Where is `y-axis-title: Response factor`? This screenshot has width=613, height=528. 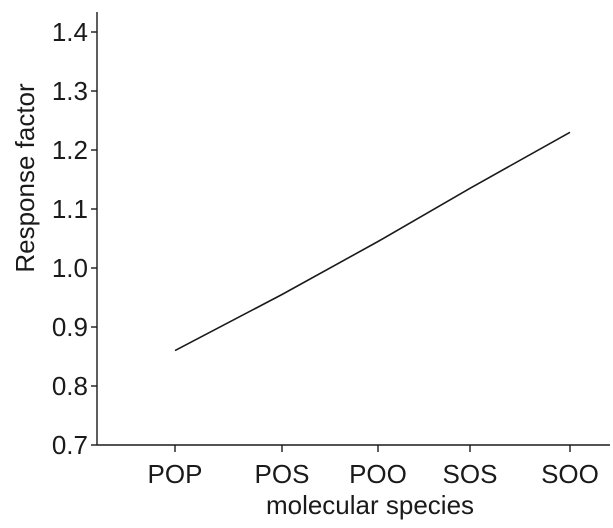 y-axis-title: Response factor is located at coordinates (25, 178).